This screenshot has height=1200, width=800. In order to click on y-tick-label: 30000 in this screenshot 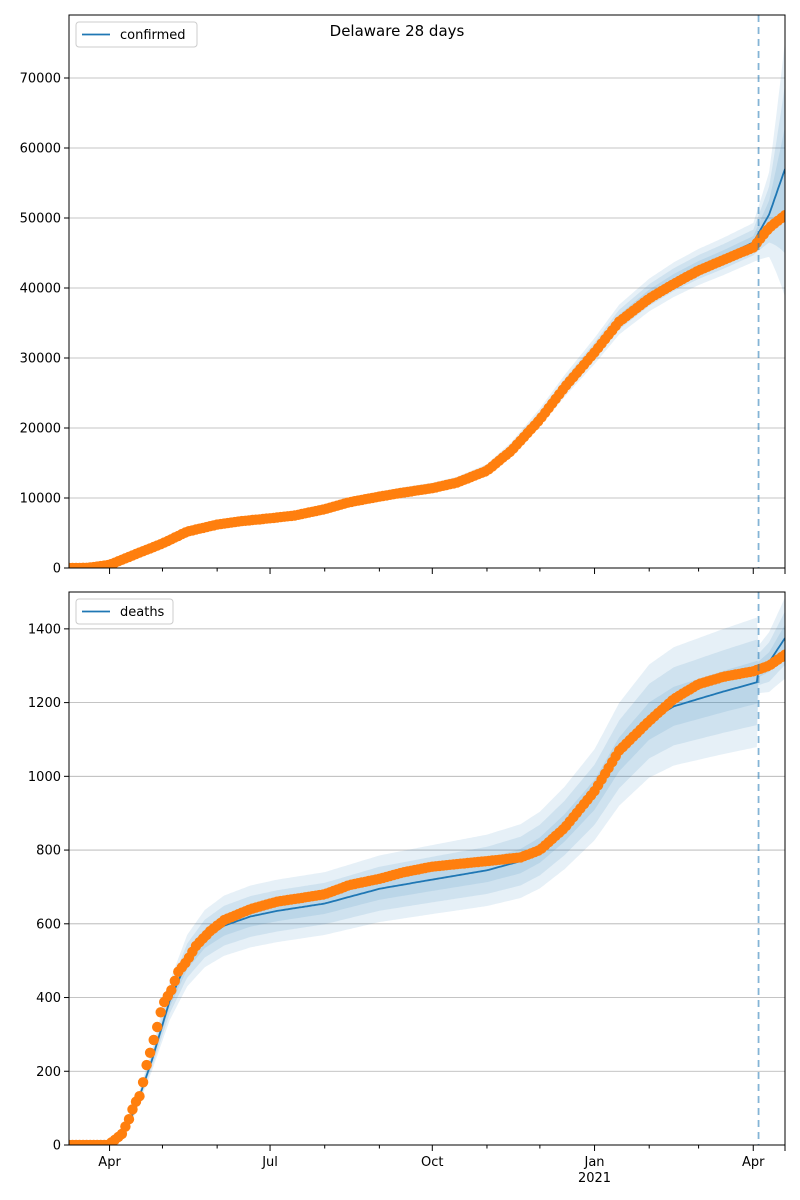, I will do `click(40, 359)`.